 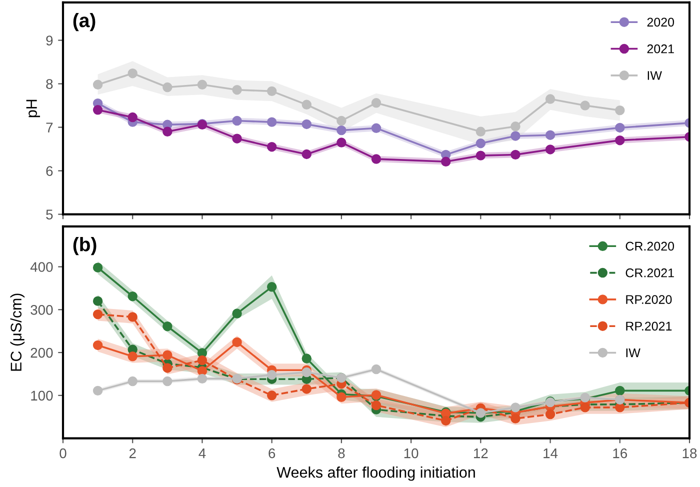 I want to click on x-tick-label: 0, so click(x=63, y=453).